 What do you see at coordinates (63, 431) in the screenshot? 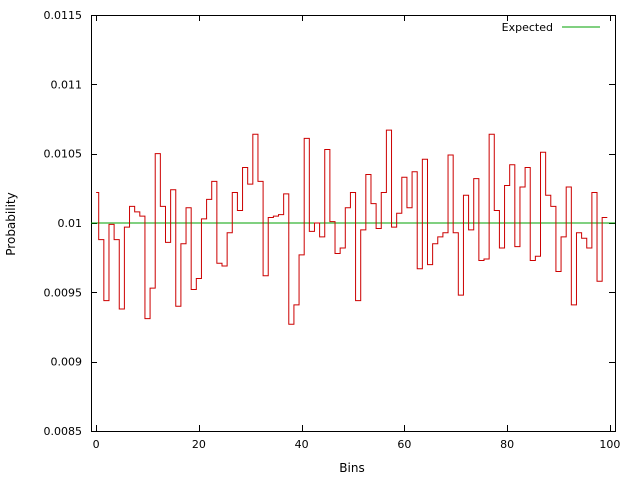
I see `y-tick-label: 0.0085` at bounding box center [63, 431].